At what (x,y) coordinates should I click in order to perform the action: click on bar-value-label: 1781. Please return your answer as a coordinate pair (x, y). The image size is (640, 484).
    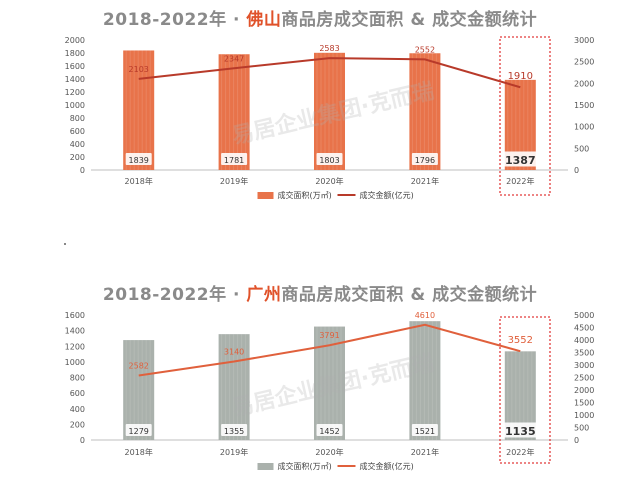
    Looking at the image, I should click on (234, 160).